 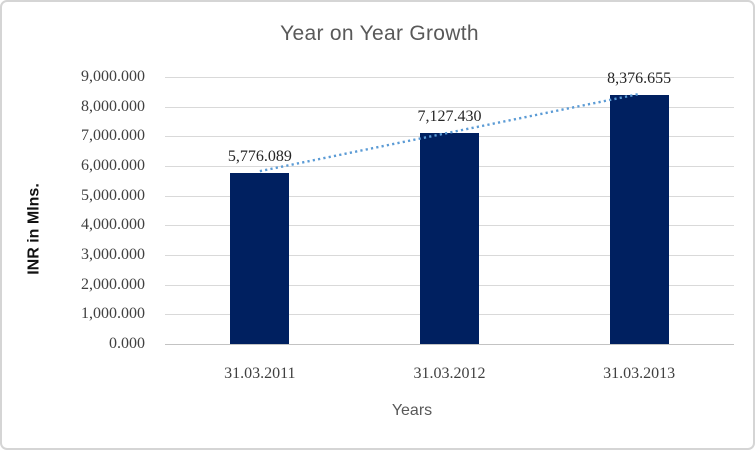 What do you see at coordinates (127, 343) in the screenshot?
I see `y-tick-label: 0.000` at bounding box center [127, 343].